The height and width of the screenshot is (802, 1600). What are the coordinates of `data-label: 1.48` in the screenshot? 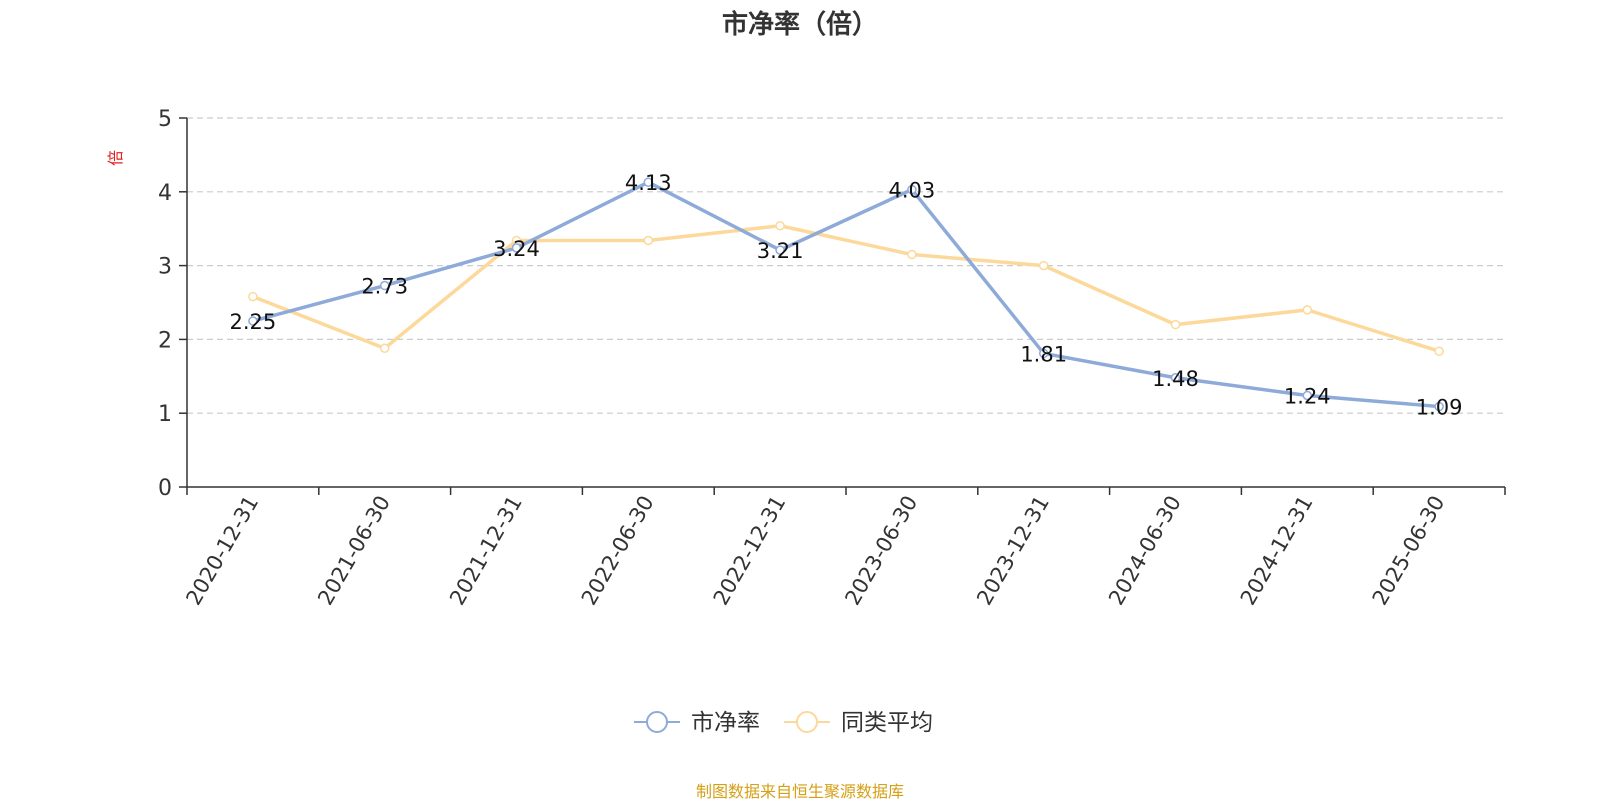 It's located at (1175, 379).